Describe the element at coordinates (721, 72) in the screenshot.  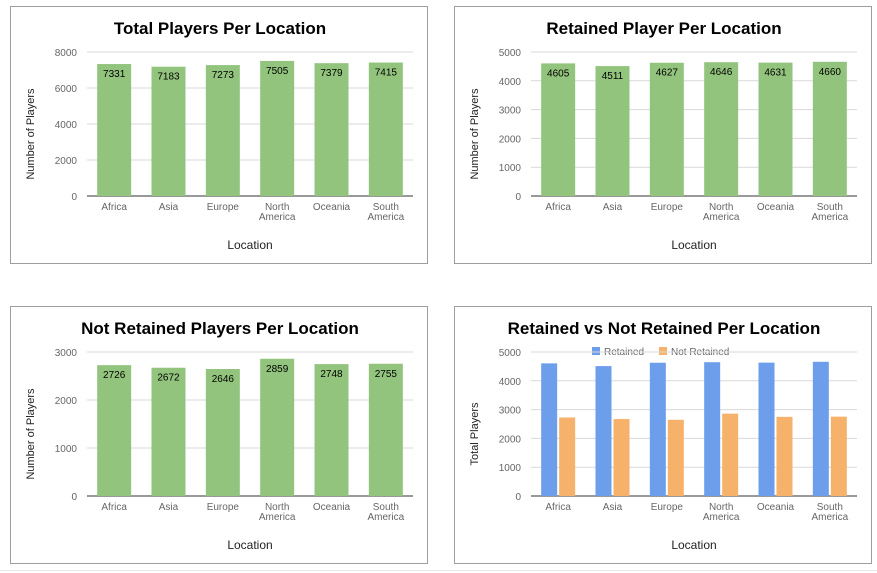
I see `data-label: 4646` at that location.